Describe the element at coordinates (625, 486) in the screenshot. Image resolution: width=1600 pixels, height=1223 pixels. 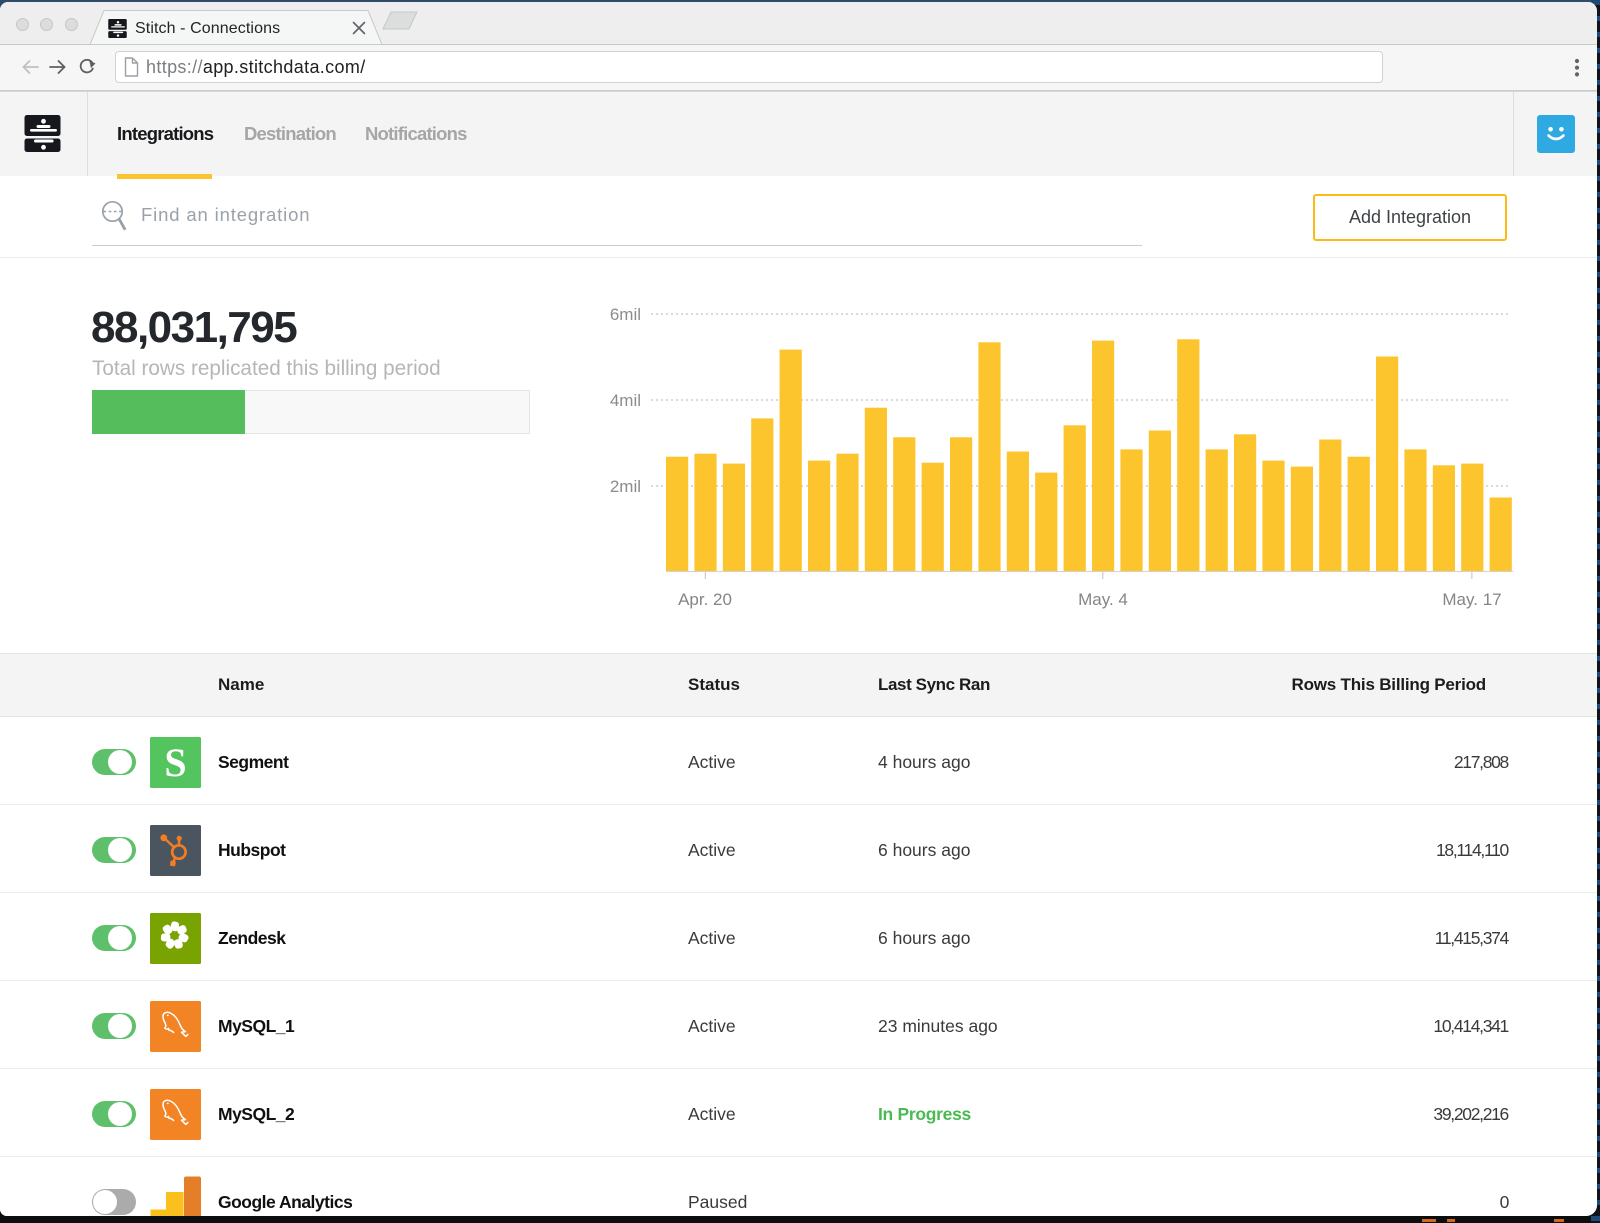
I see `svg-text: 2mil` at that location.